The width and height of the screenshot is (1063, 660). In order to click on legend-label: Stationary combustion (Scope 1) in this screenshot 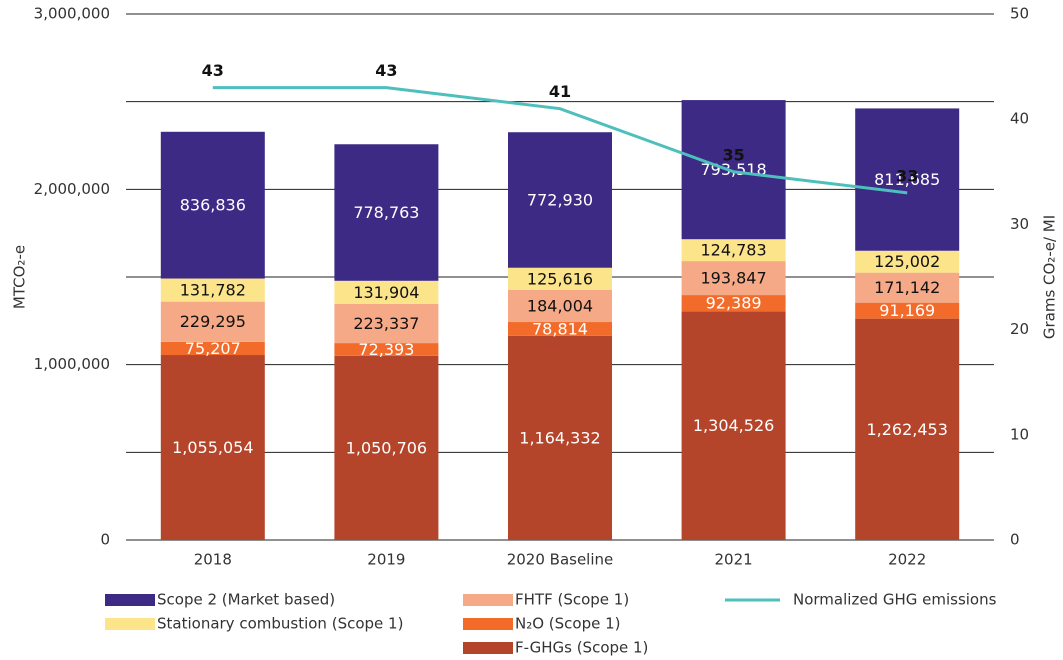, I will do `click(280, 624)`.